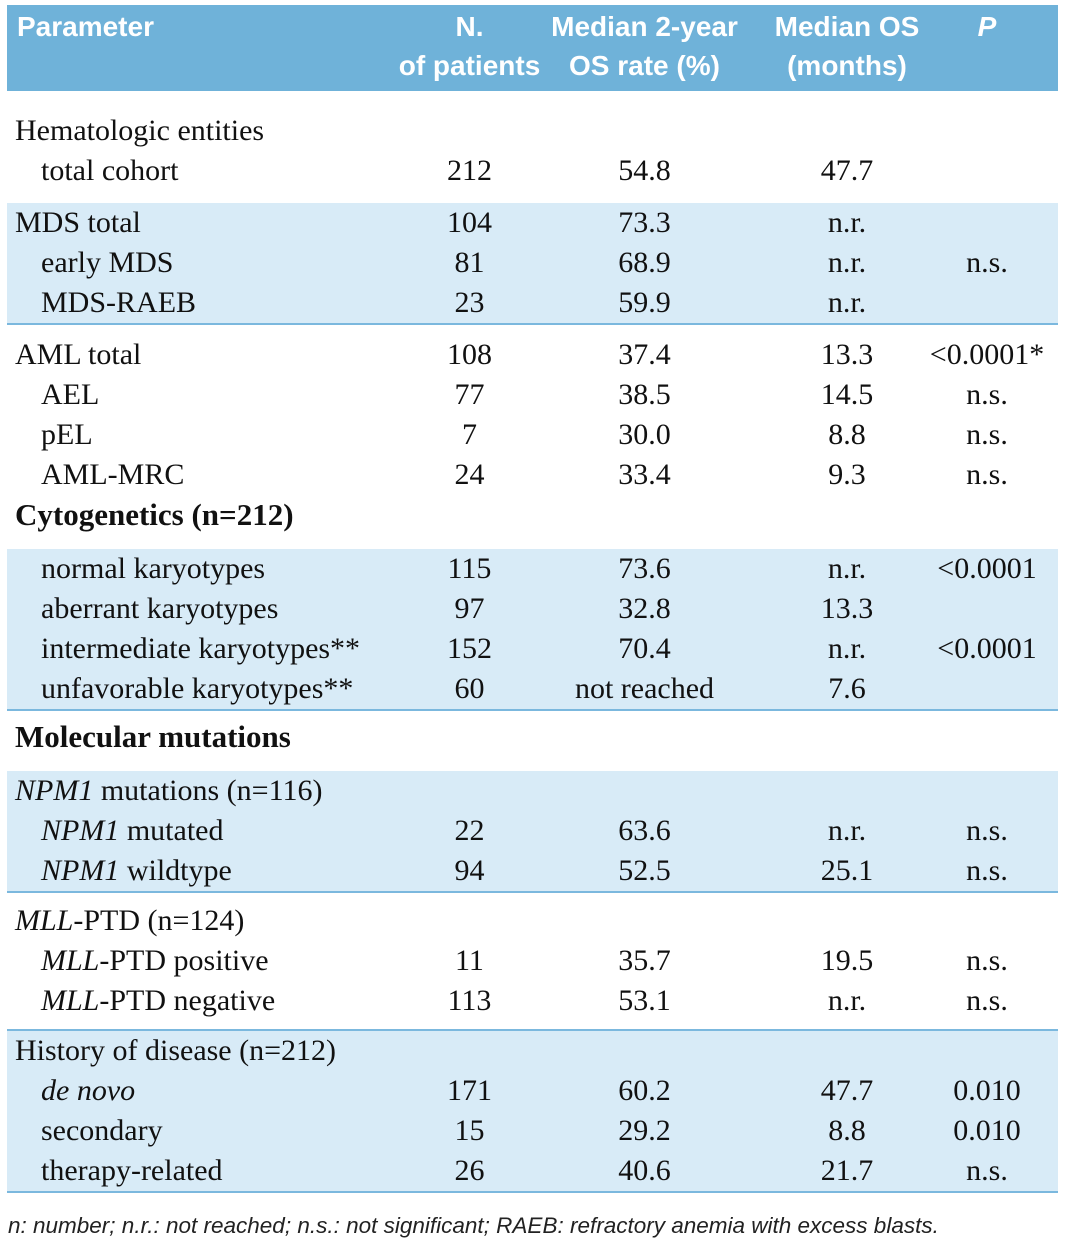 The width and height of the screenshot is (1066, 1260). I want to click on cell-p: 0.010, so click(987, 1090).